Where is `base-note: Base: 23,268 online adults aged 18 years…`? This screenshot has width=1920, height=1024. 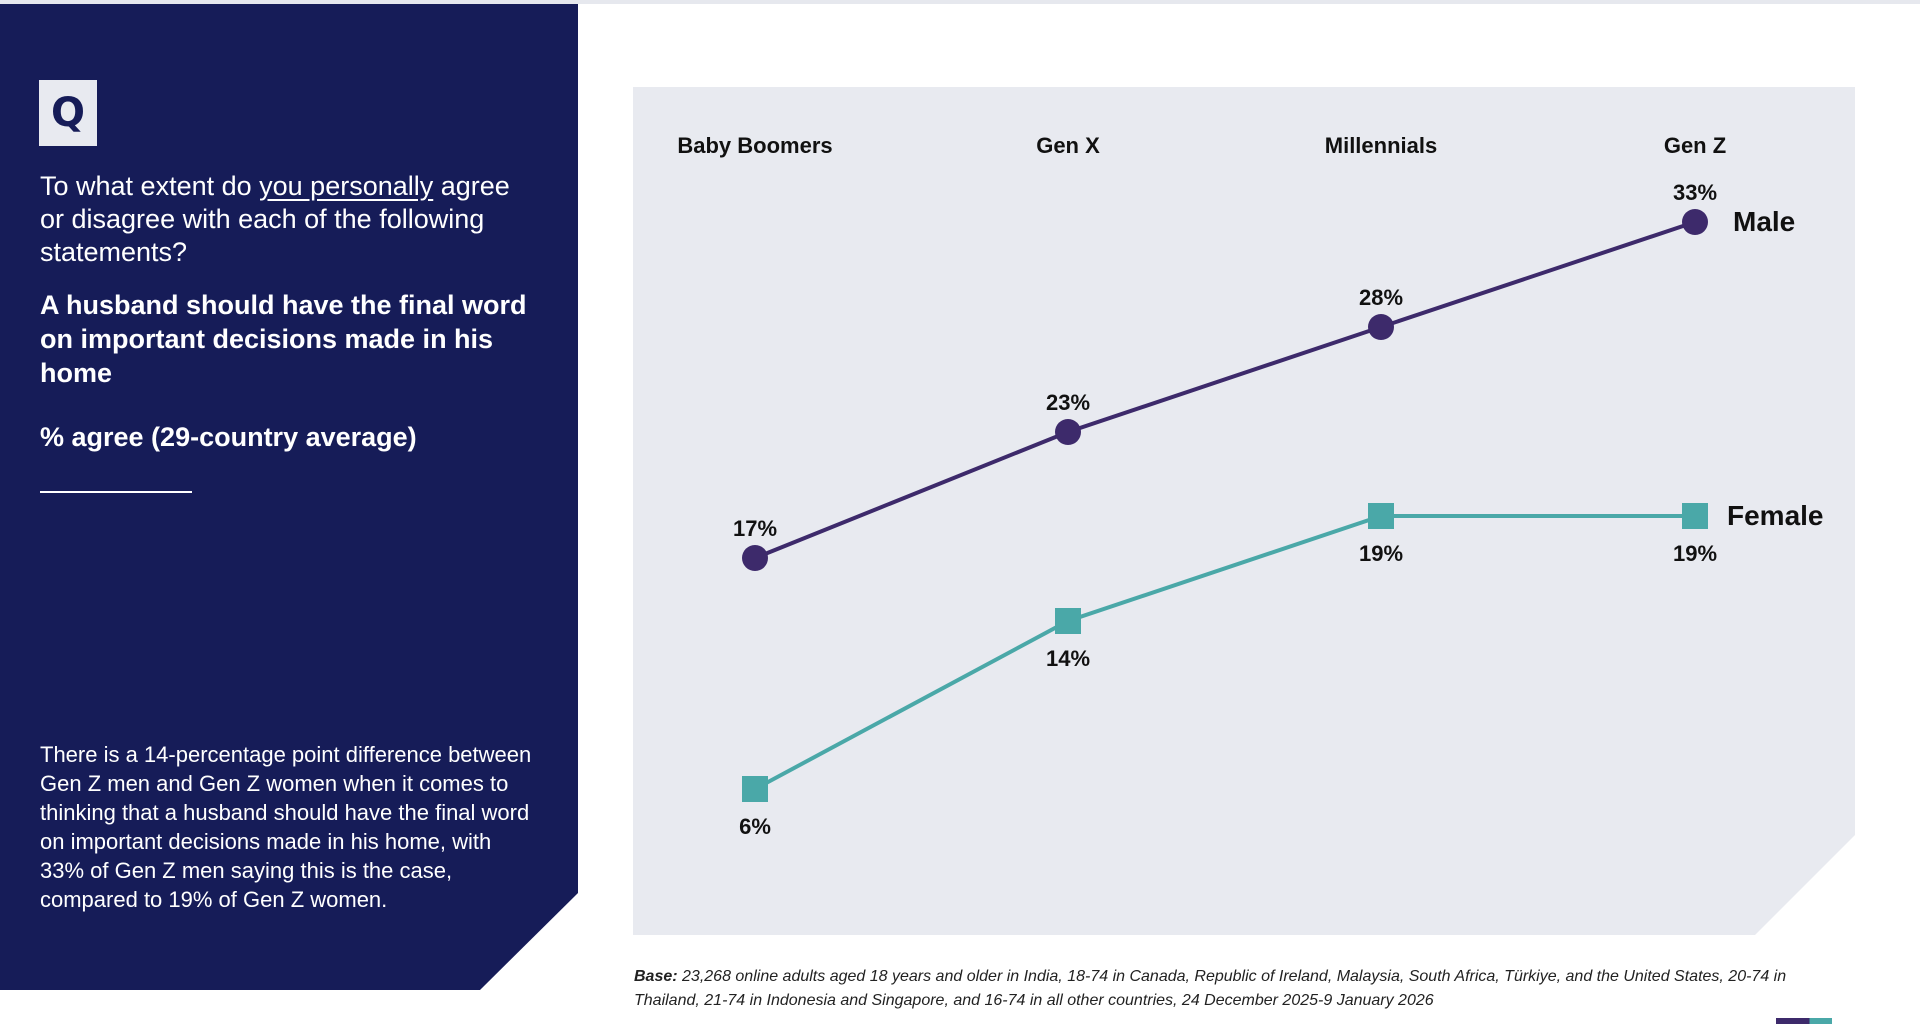 base-note: Base: 23,268 online adults aged 18 years… is located at coordinates (1244, 989).